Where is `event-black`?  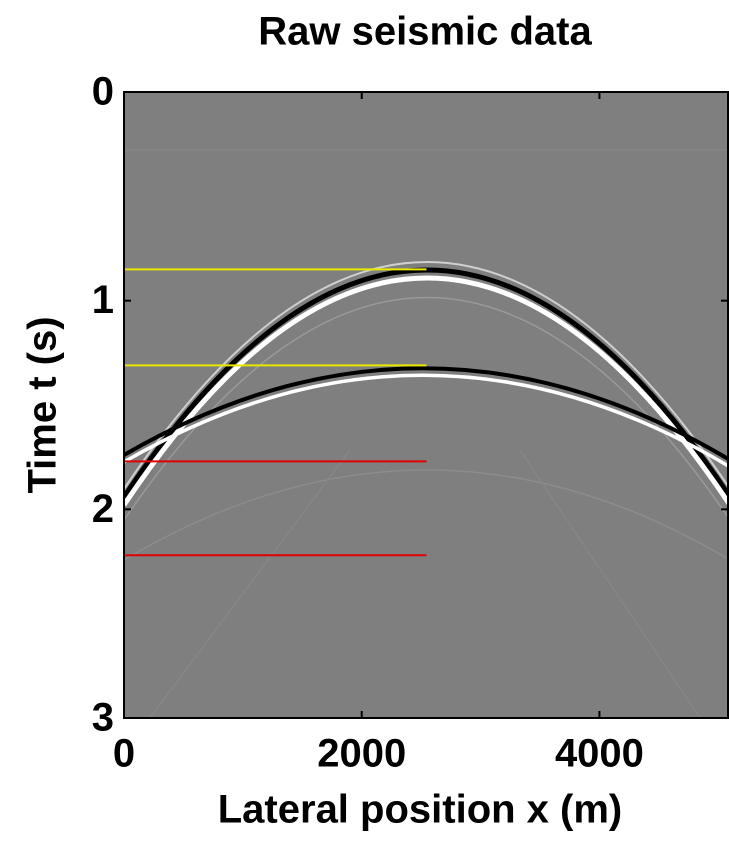 event-black is located at coordinates (426, 414).